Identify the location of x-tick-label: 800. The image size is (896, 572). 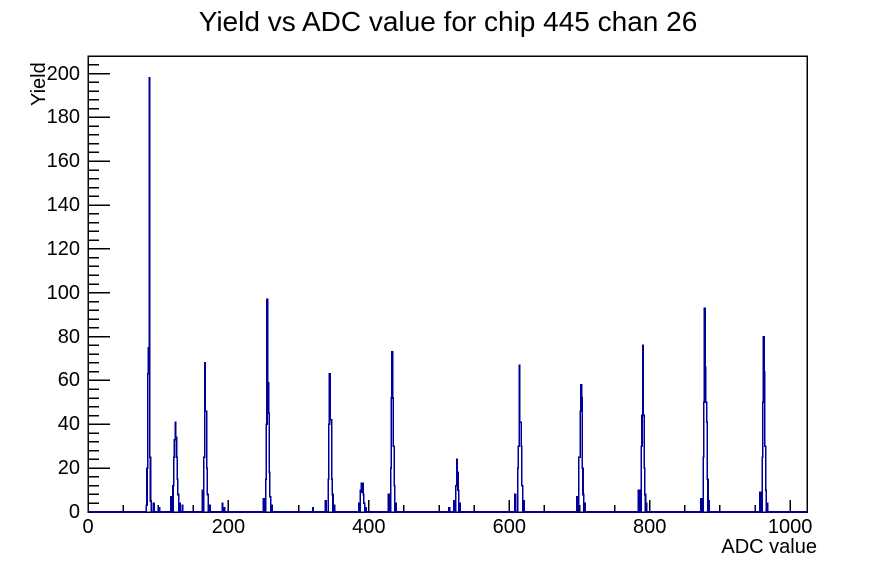
(650, 527).